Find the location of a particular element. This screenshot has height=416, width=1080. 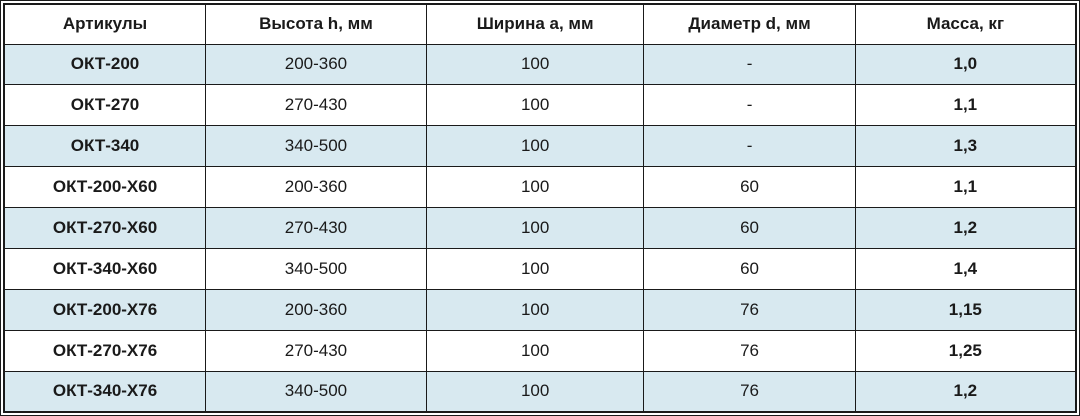

col-header-mass: Масса, кг is located at coordinates (965, 24).